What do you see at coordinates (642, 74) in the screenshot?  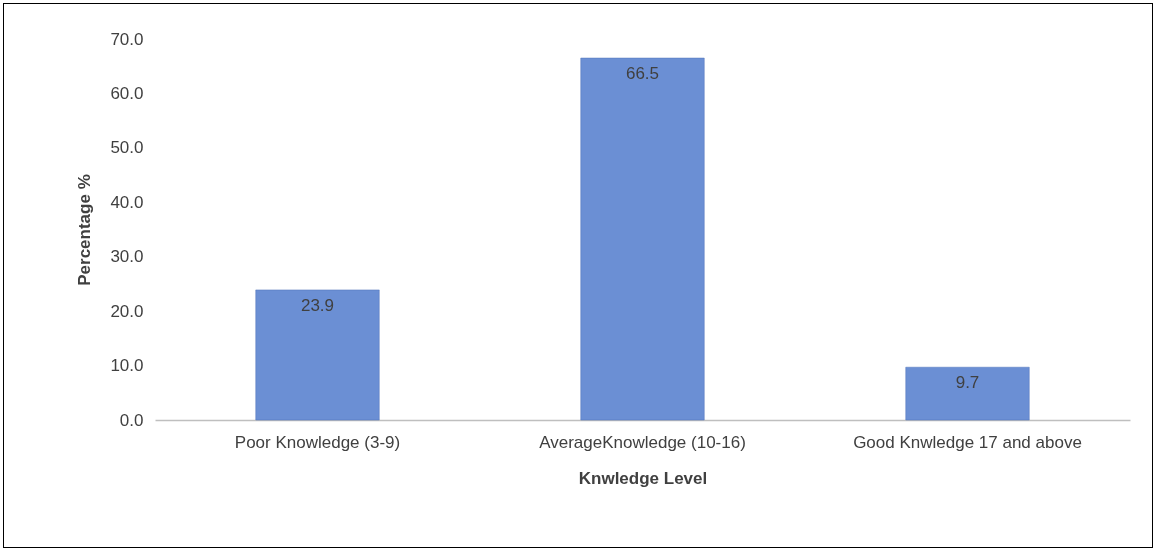 I see `data-label: 66.5` at bounding box center [642, 74].